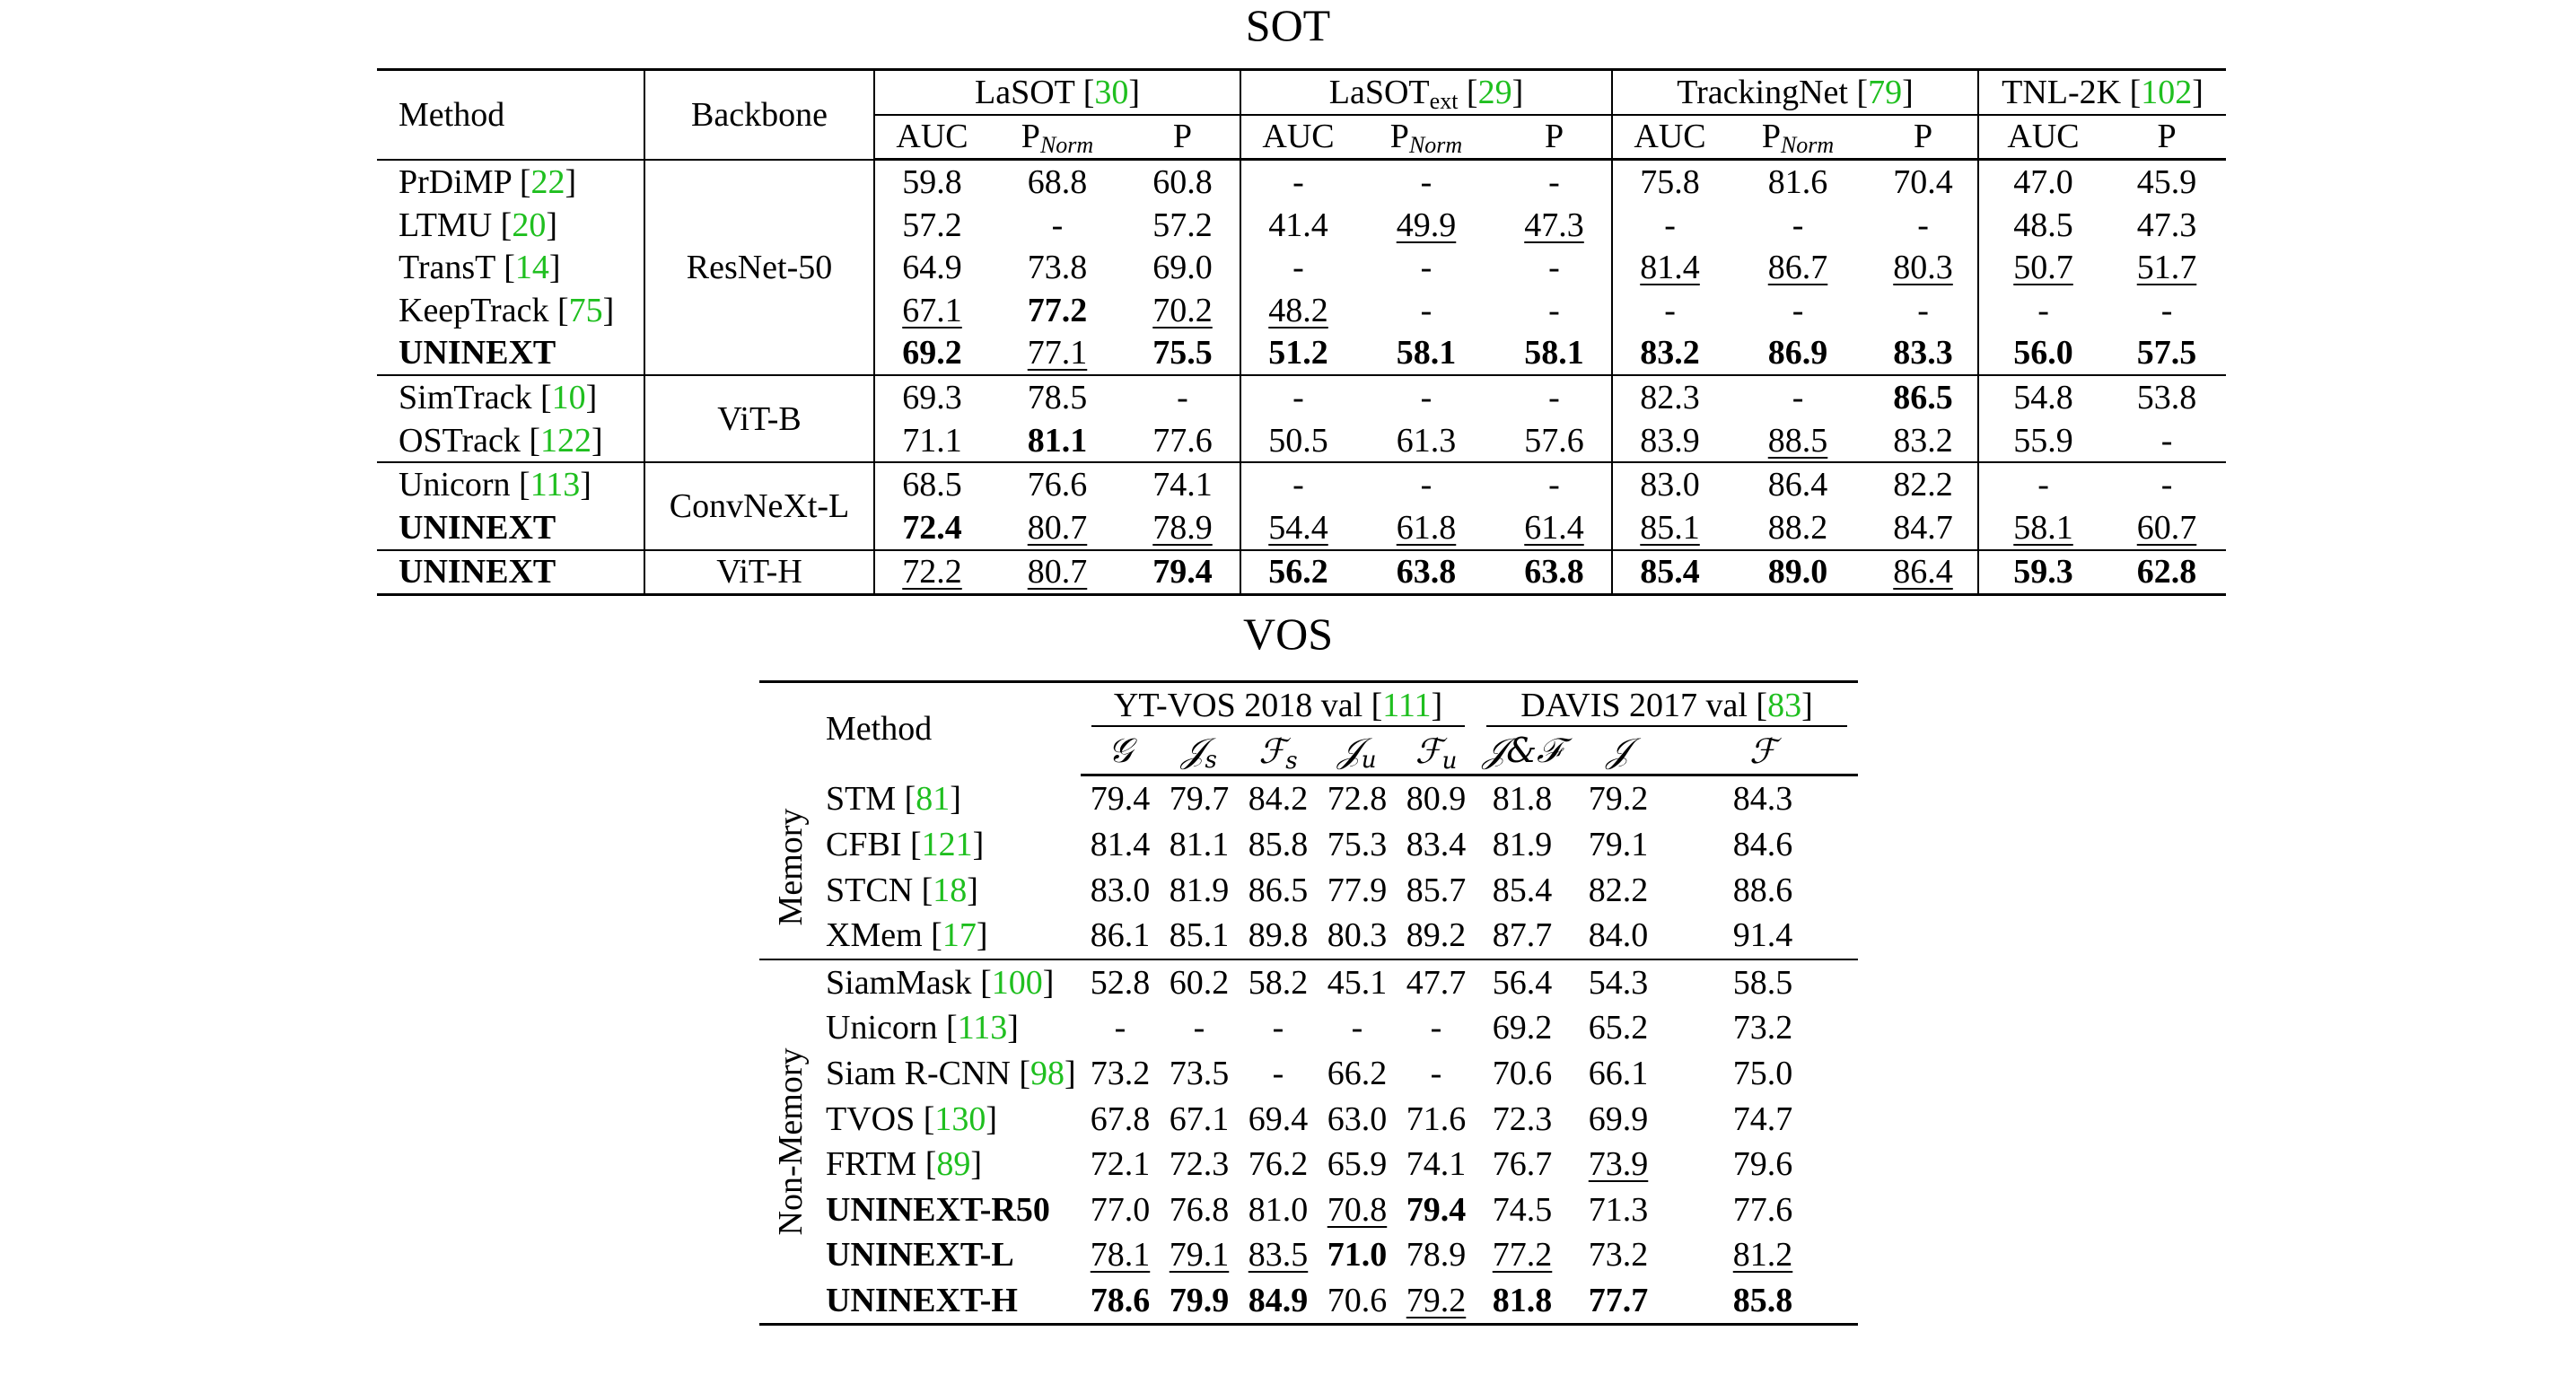  Describe the element at coordinates (1288, 25) in the screenshot. I see `sot-title: SOT` at that location.